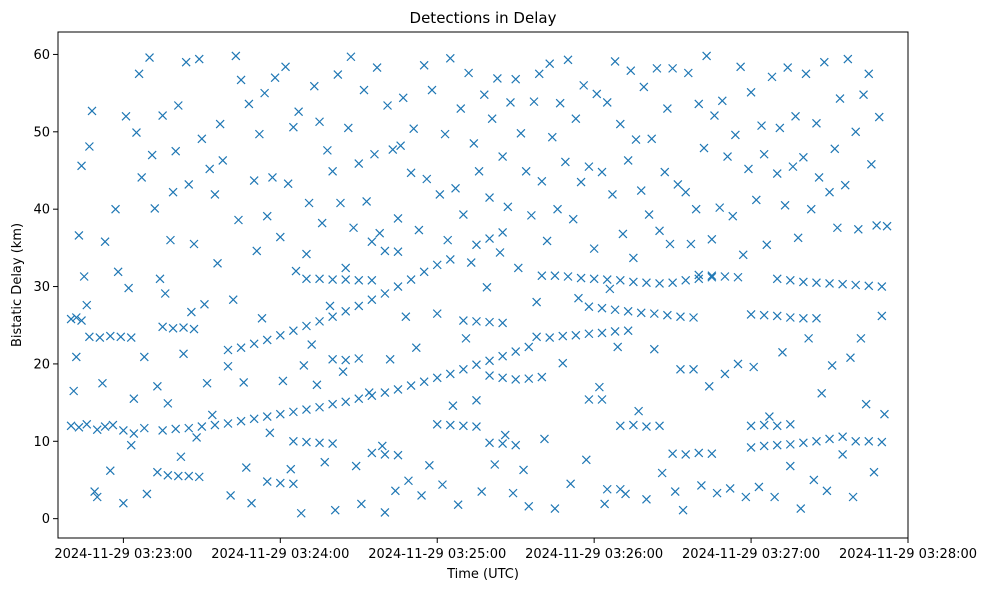 The height and width of the screenshot is (590, 989). Describe the element at coordinates (41, 132) in the screenshot. I see `y-tick-label: 50` at that location.